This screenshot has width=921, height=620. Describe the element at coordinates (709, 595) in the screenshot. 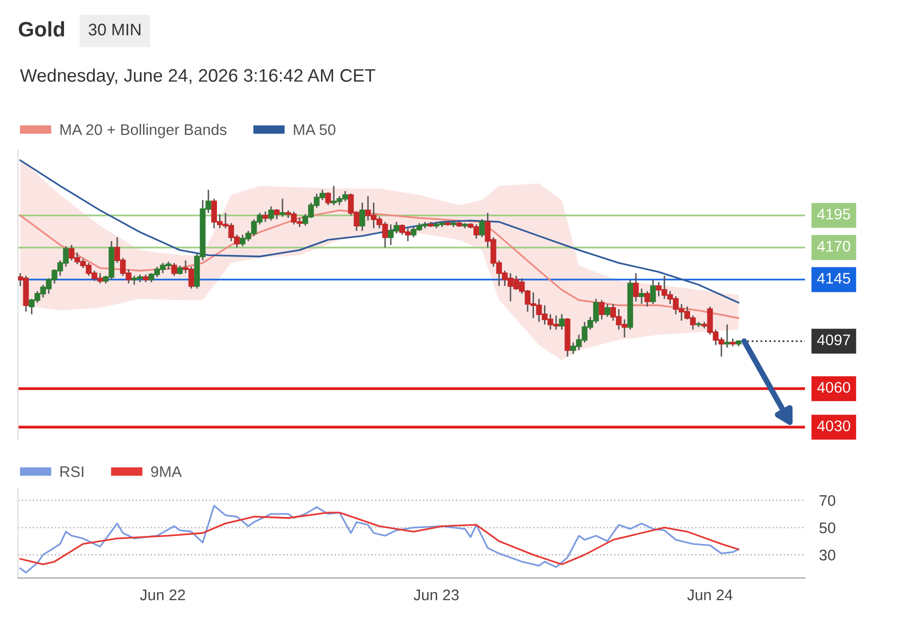

I see `x-tick-label: Jun 24` at that location.